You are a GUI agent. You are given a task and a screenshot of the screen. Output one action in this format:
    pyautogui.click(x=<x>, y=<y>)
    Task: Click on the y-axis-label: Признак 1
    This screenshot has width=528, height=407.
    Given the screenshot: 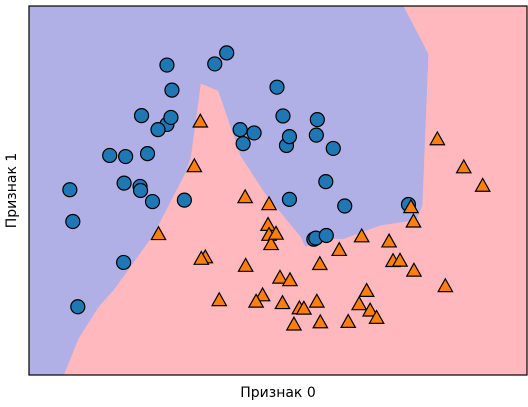 What is the action you would take?
    pyautogui.click(x=12, y=191)
    